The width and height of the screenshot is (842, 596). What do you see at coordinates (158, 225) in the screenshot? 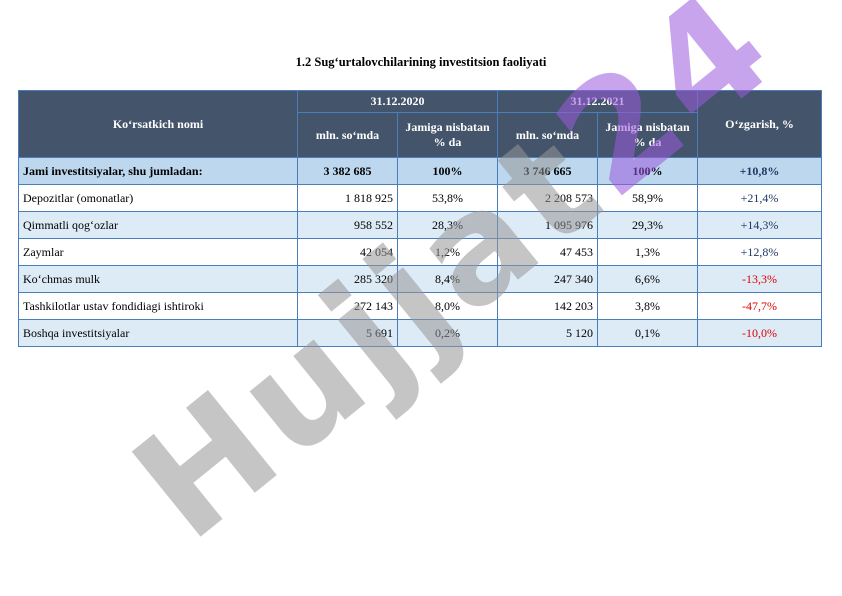
I see `row-name: Qimmatli qog‘ozlar` at bounding box center [158, 225].